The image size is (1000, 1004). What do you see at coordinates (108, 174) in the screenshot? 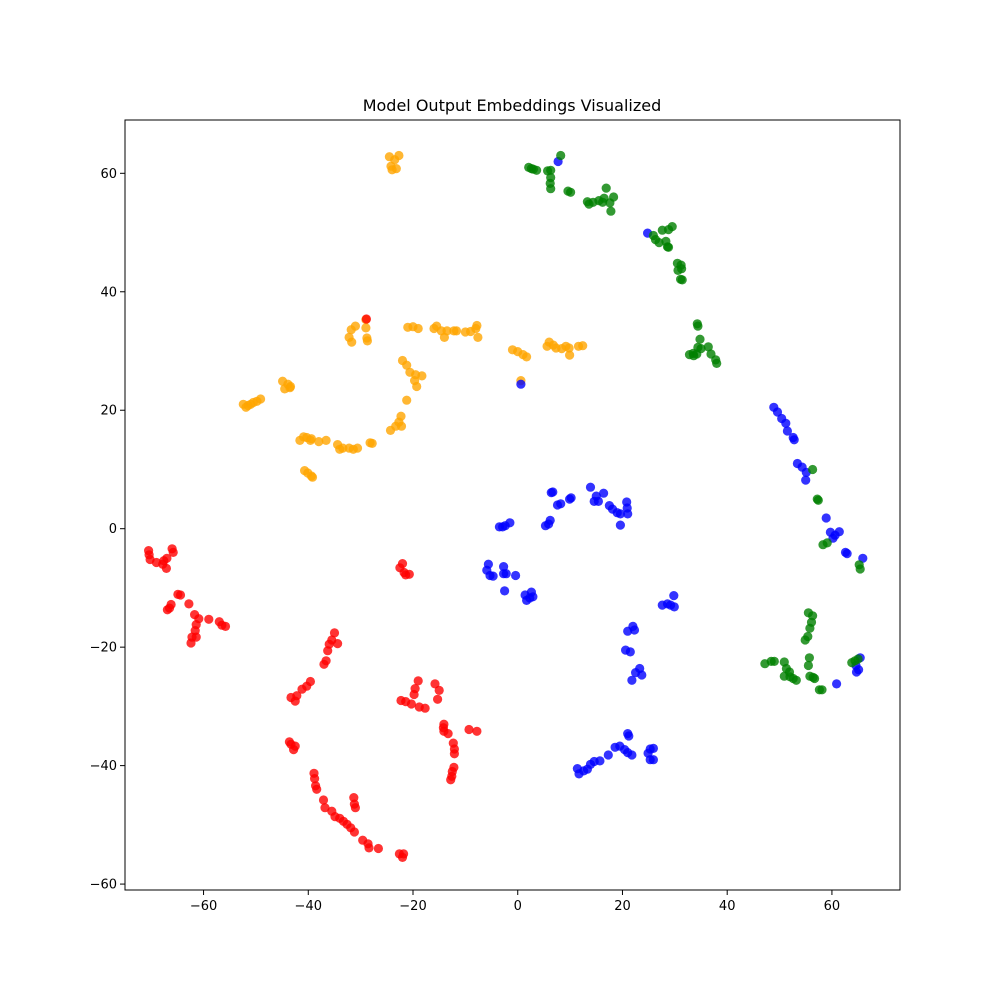
I see `y-tick-label: 60` at bounding box center [108, 174].